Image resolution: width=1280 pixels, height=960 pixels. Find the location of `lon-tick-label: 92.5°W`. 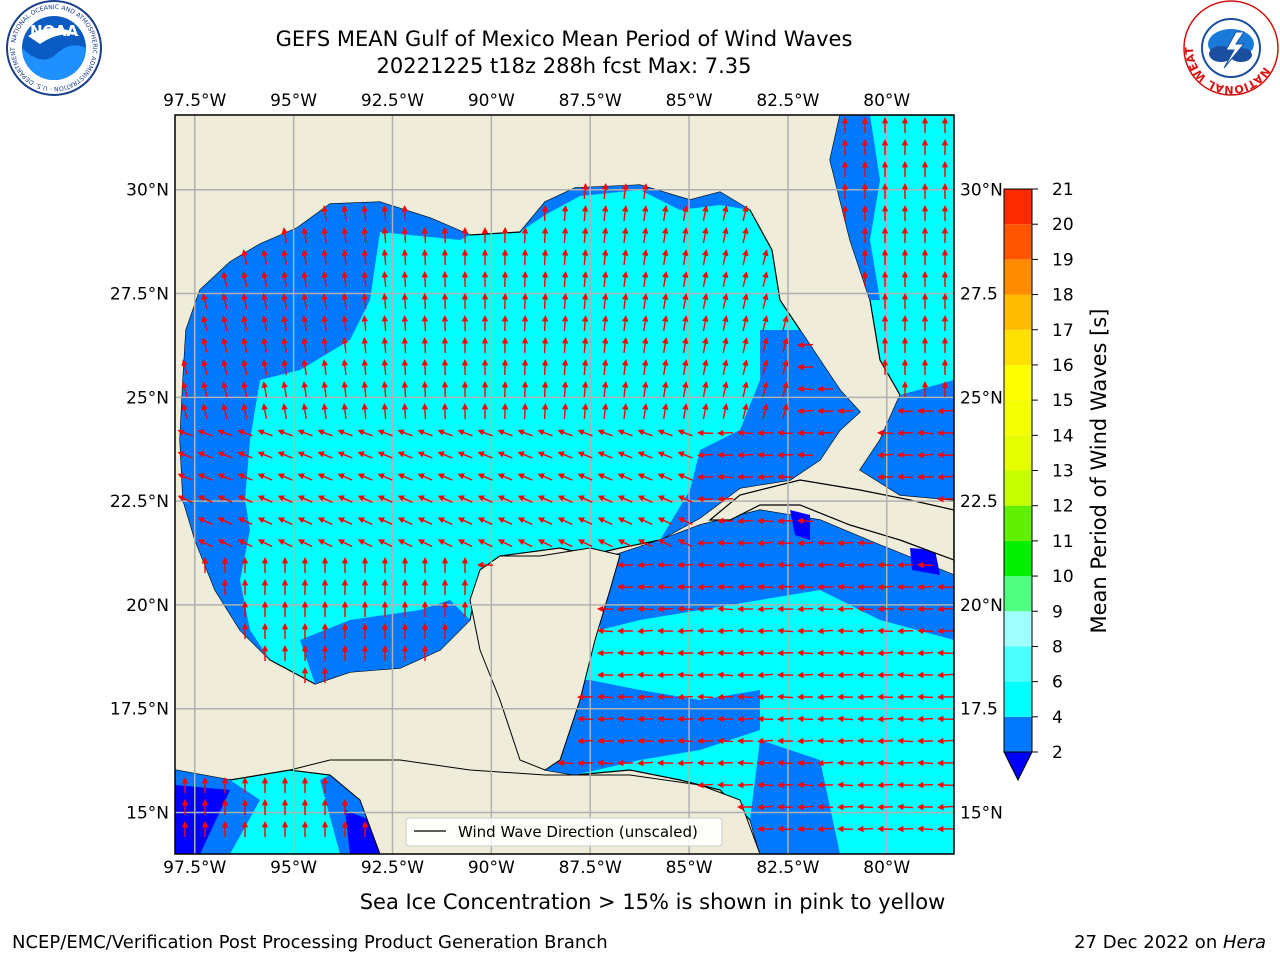

lon-tick-label: 92.5°W is located at coordinates (392, 101).